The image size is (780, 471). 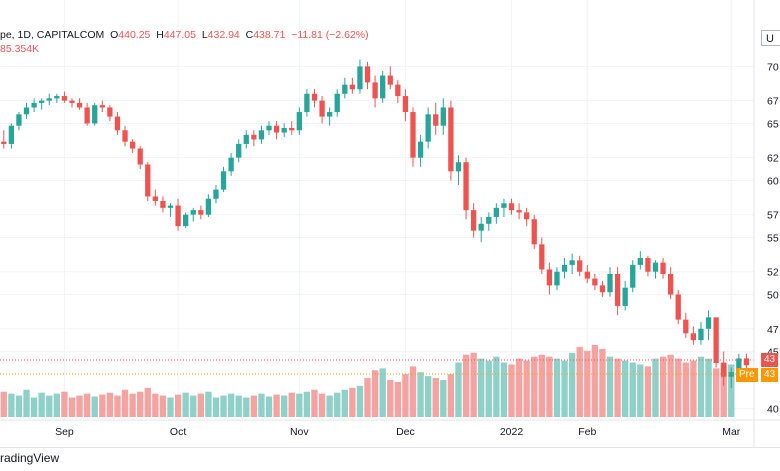 I want to click on price-axis-label: 67, so click(x=773, y=102).